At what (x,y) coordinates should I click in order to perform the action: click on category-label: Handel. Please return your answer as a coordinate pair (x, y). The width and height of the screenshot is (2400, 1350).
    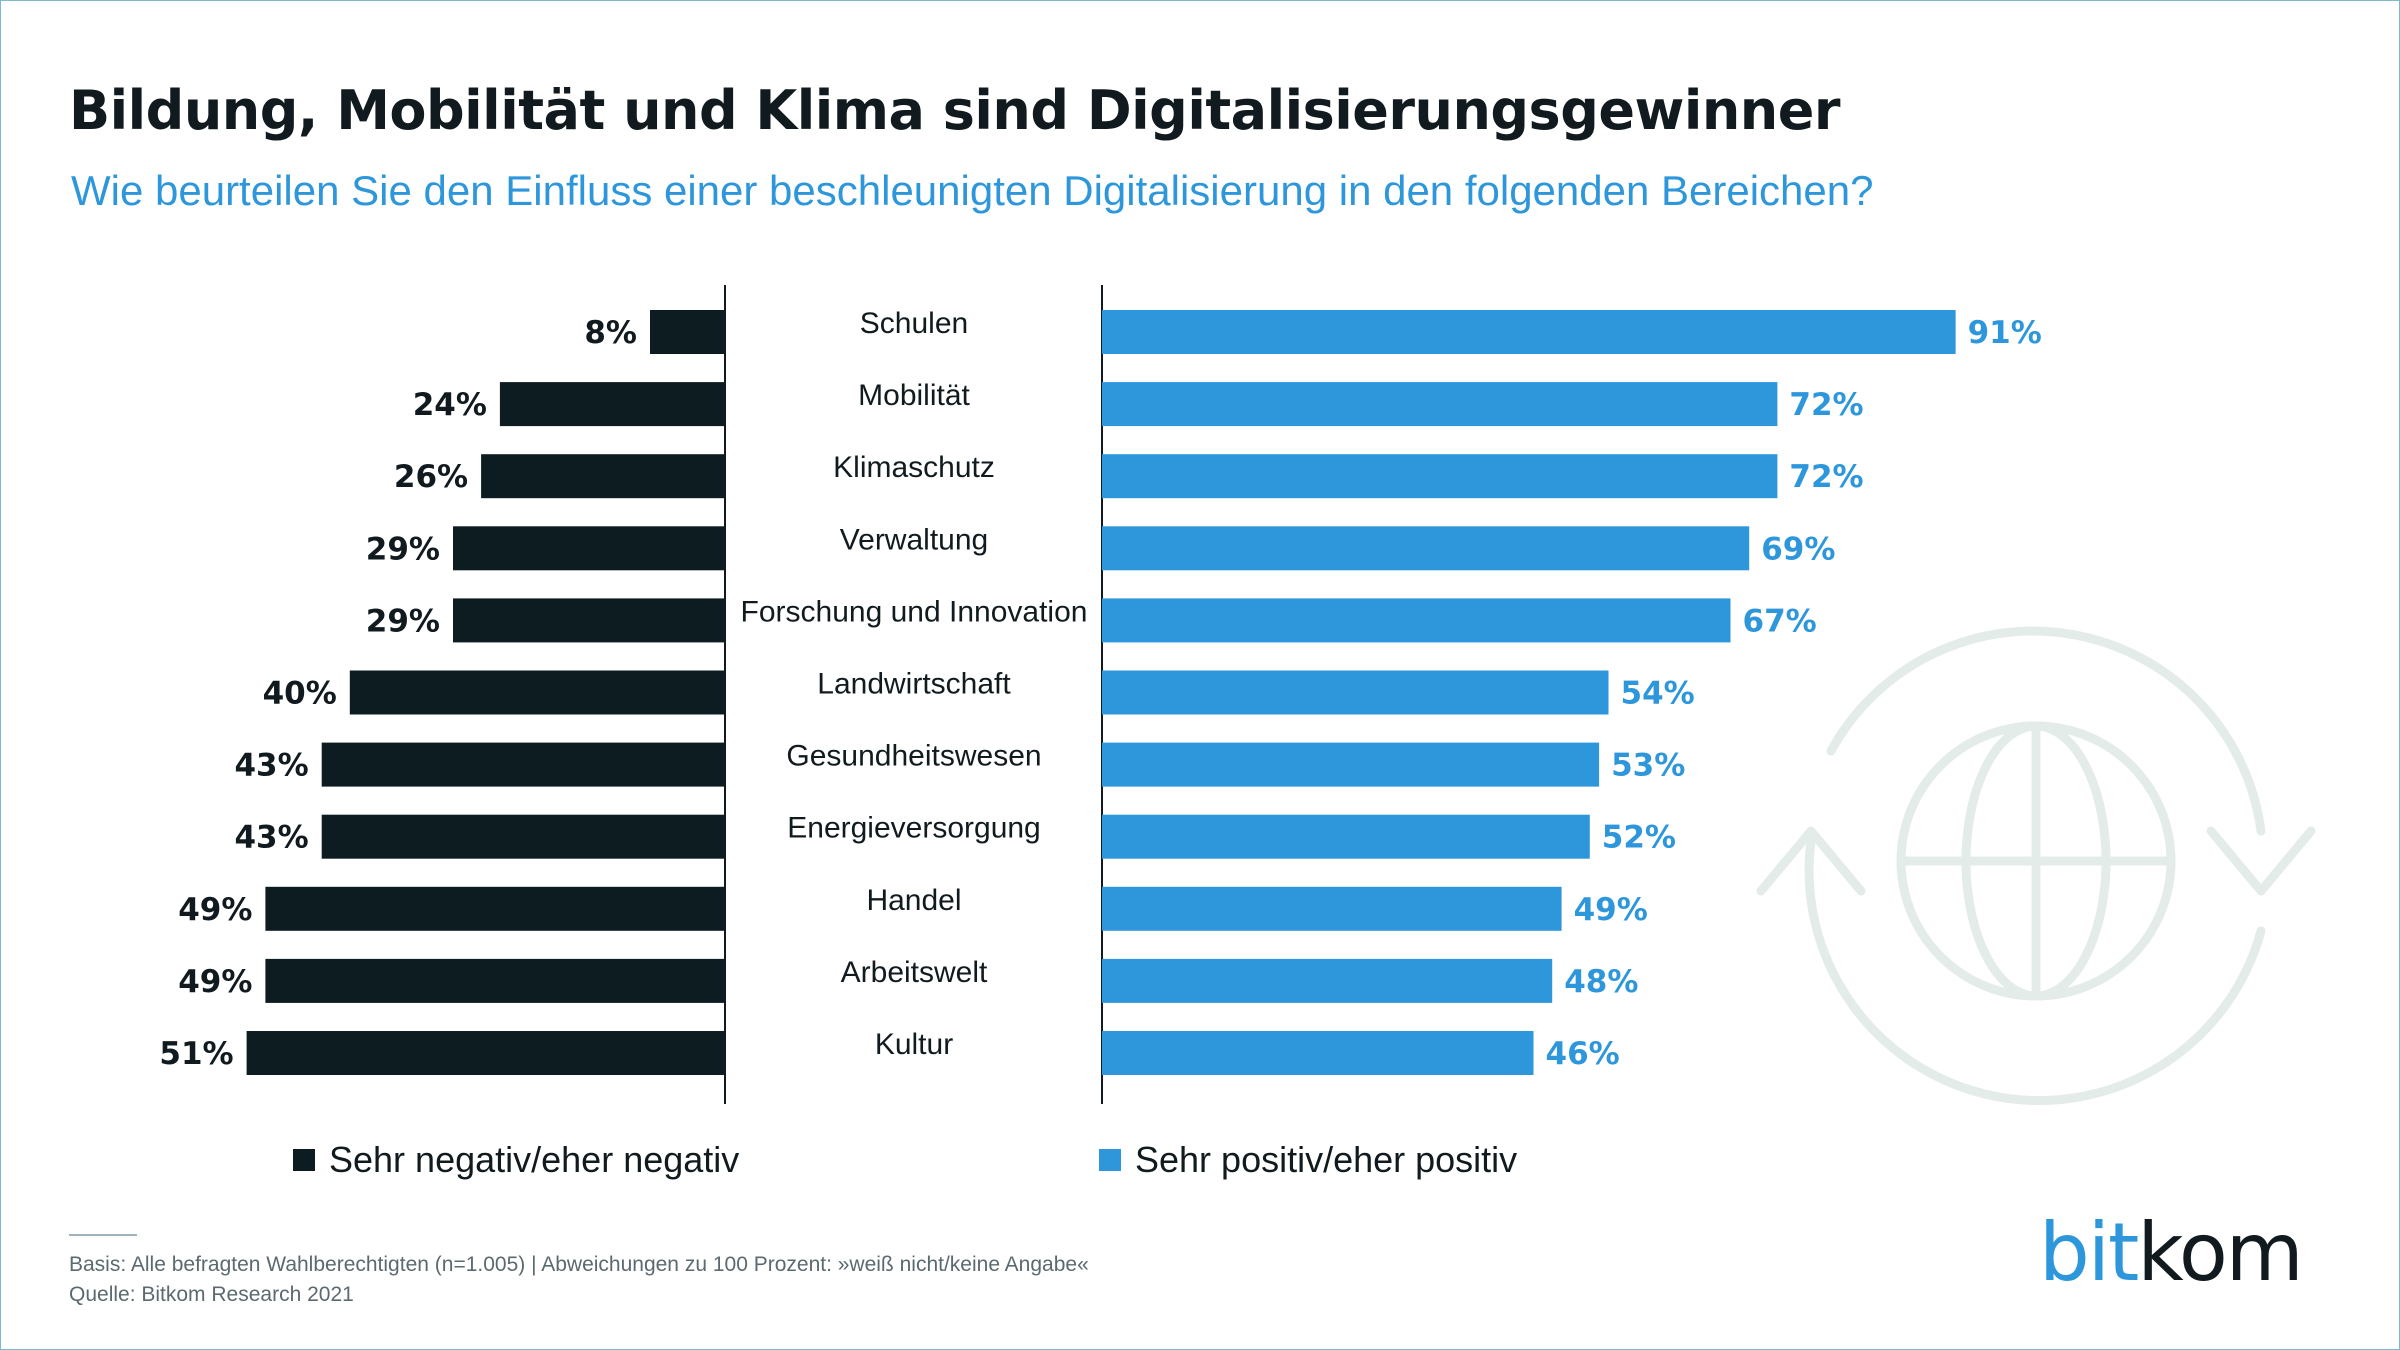
    Looking at the image, I should click on (913, 900).